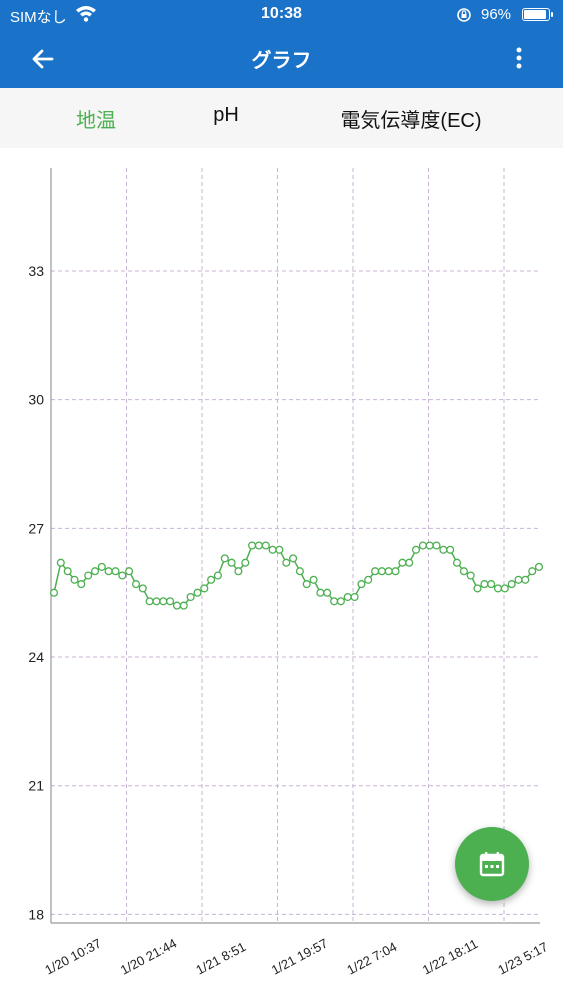  Describe the element at coordinates (148, 957) in the screenshot. I see `x-tick-label: 1/20 21:44` at that location.